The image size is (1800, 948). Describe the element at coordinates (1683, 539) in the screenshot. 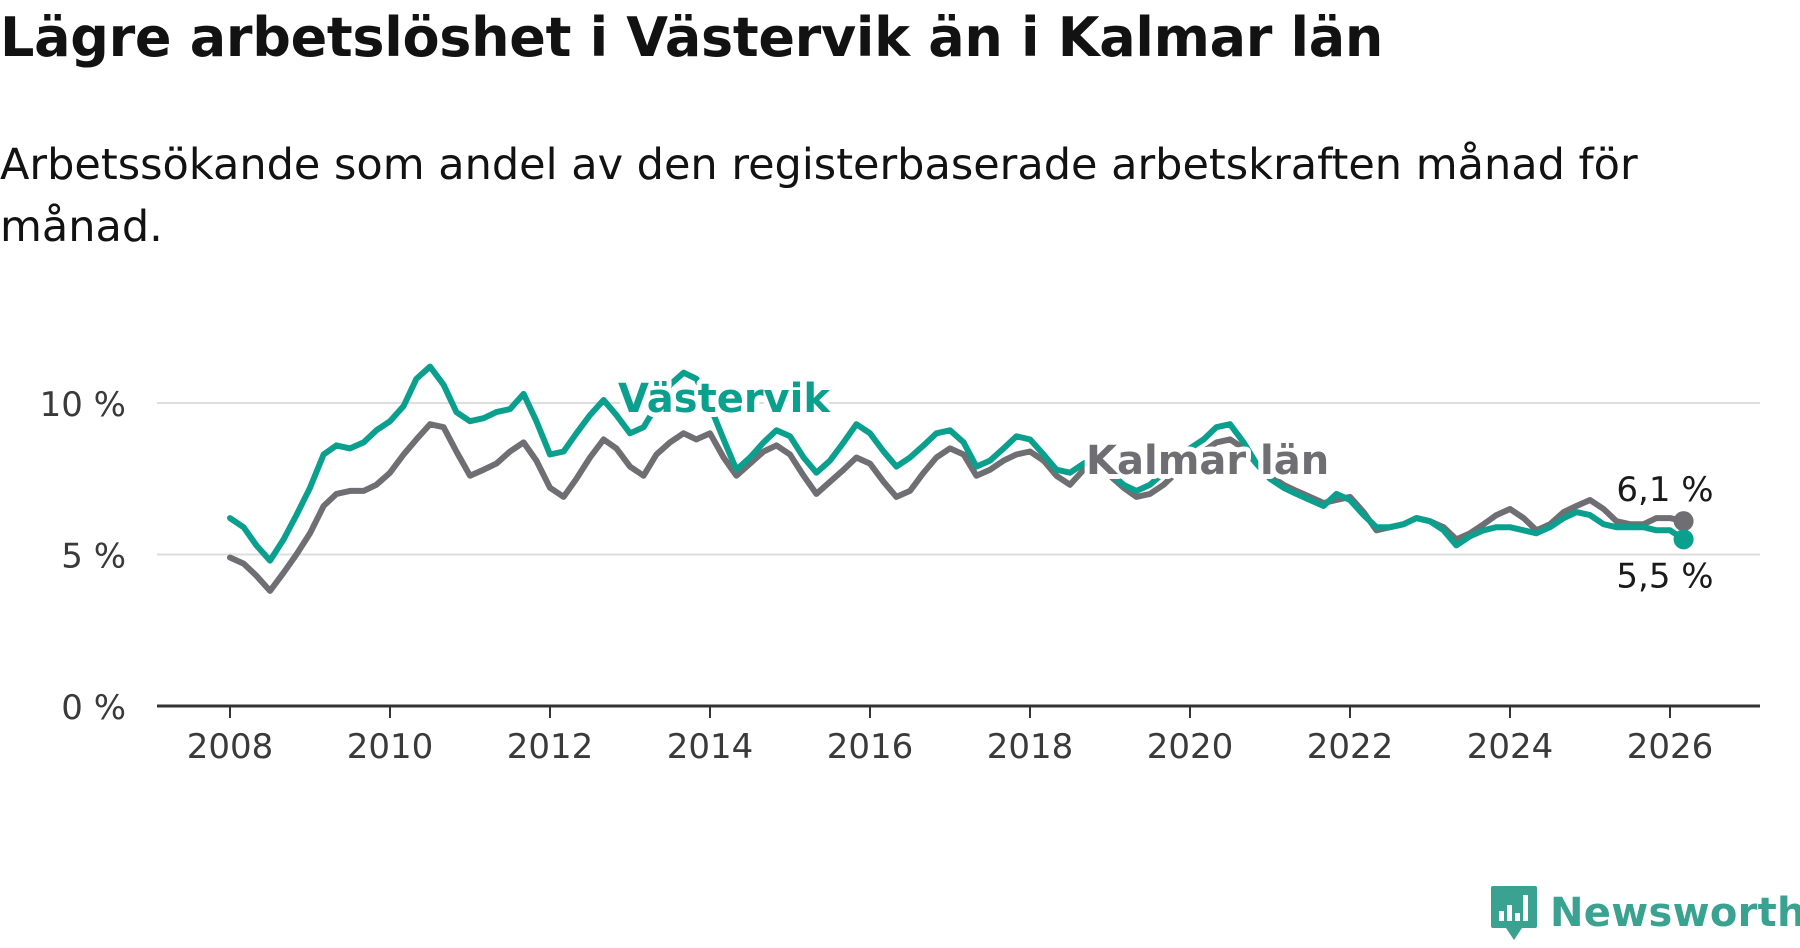

I see `series-end-point-v-stervik` at that location.